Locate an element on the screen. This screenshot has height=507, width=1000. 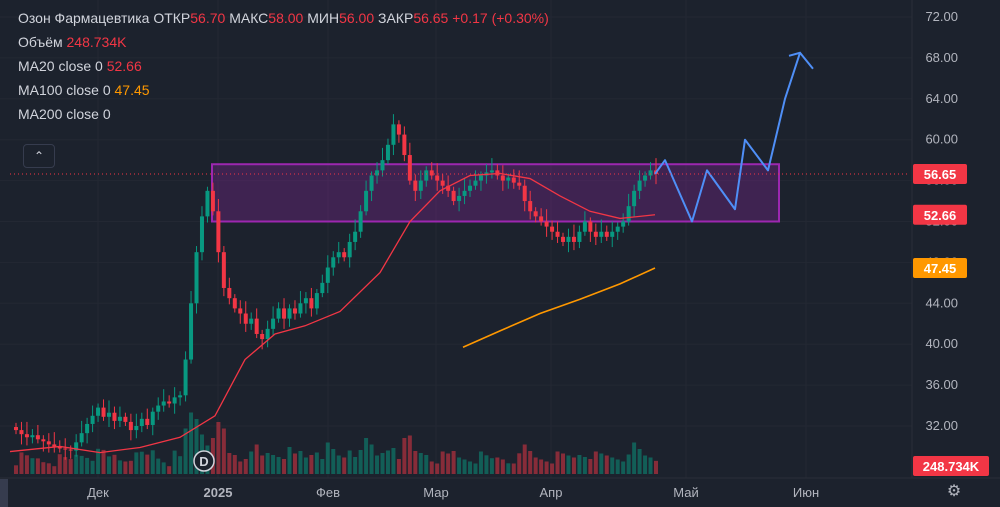
settings-button: ⚙ is located at coordinates (954, 492).